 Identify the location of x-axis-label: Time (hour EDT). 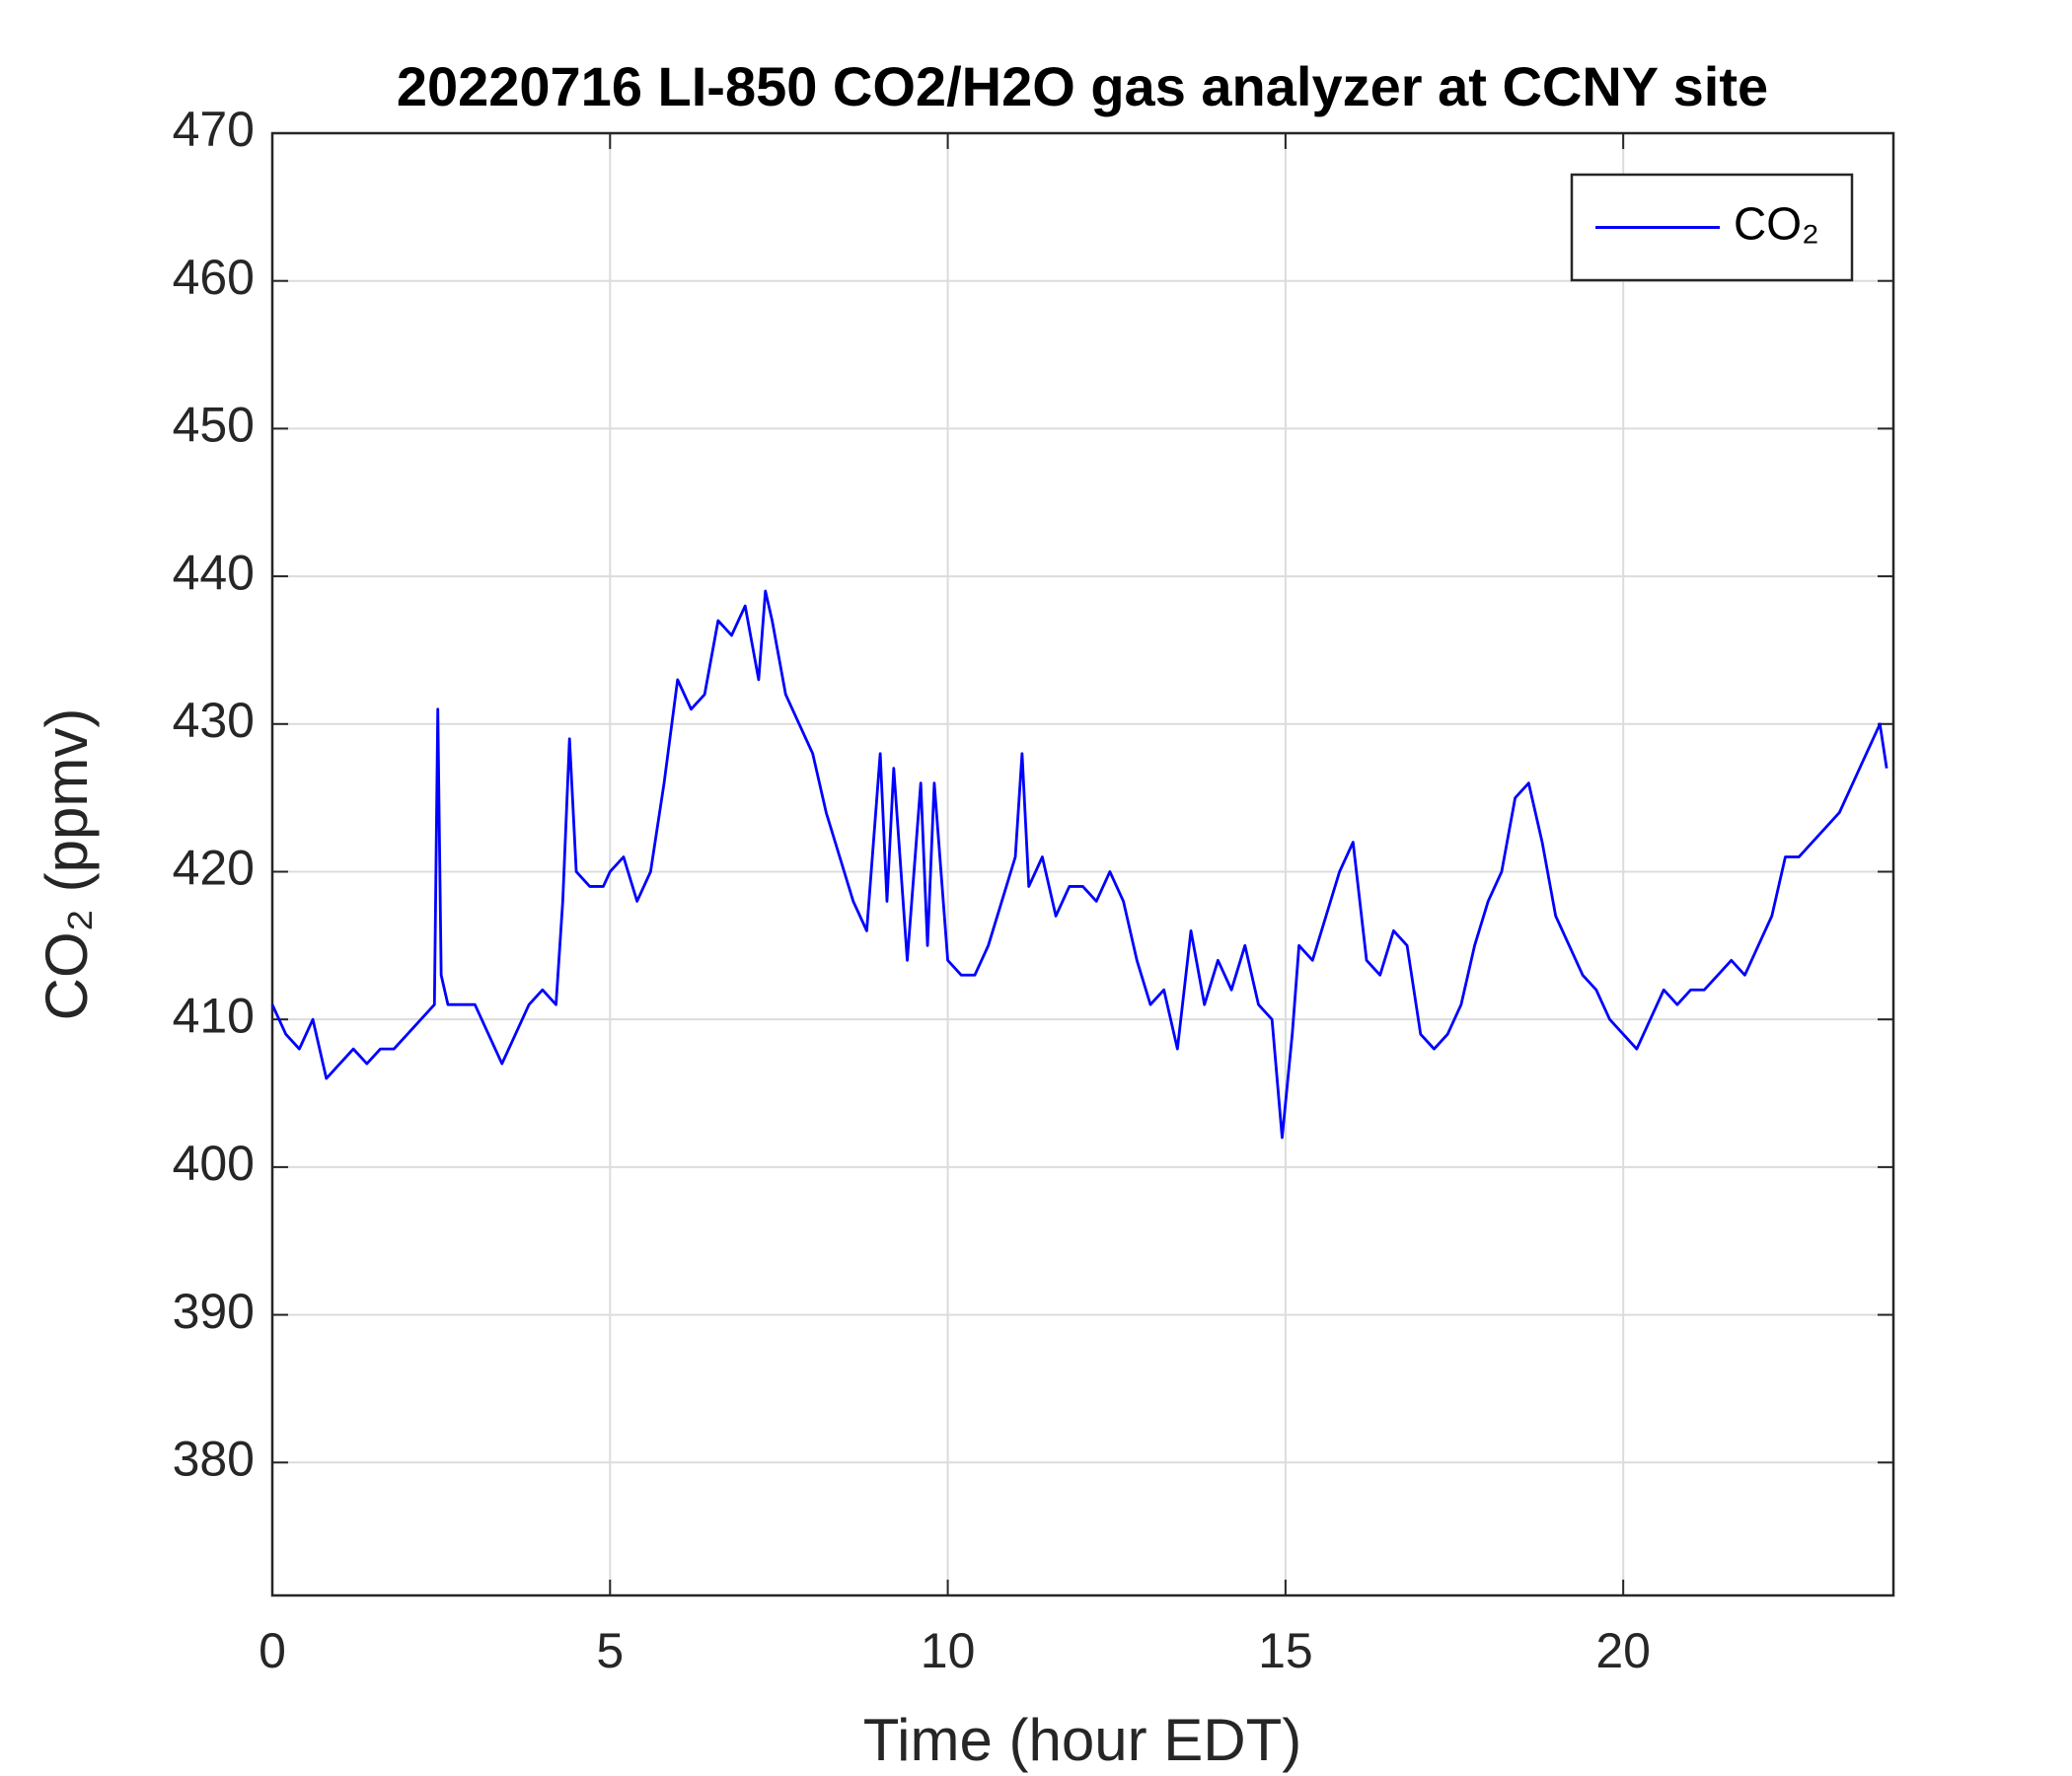
(1083, 1740).